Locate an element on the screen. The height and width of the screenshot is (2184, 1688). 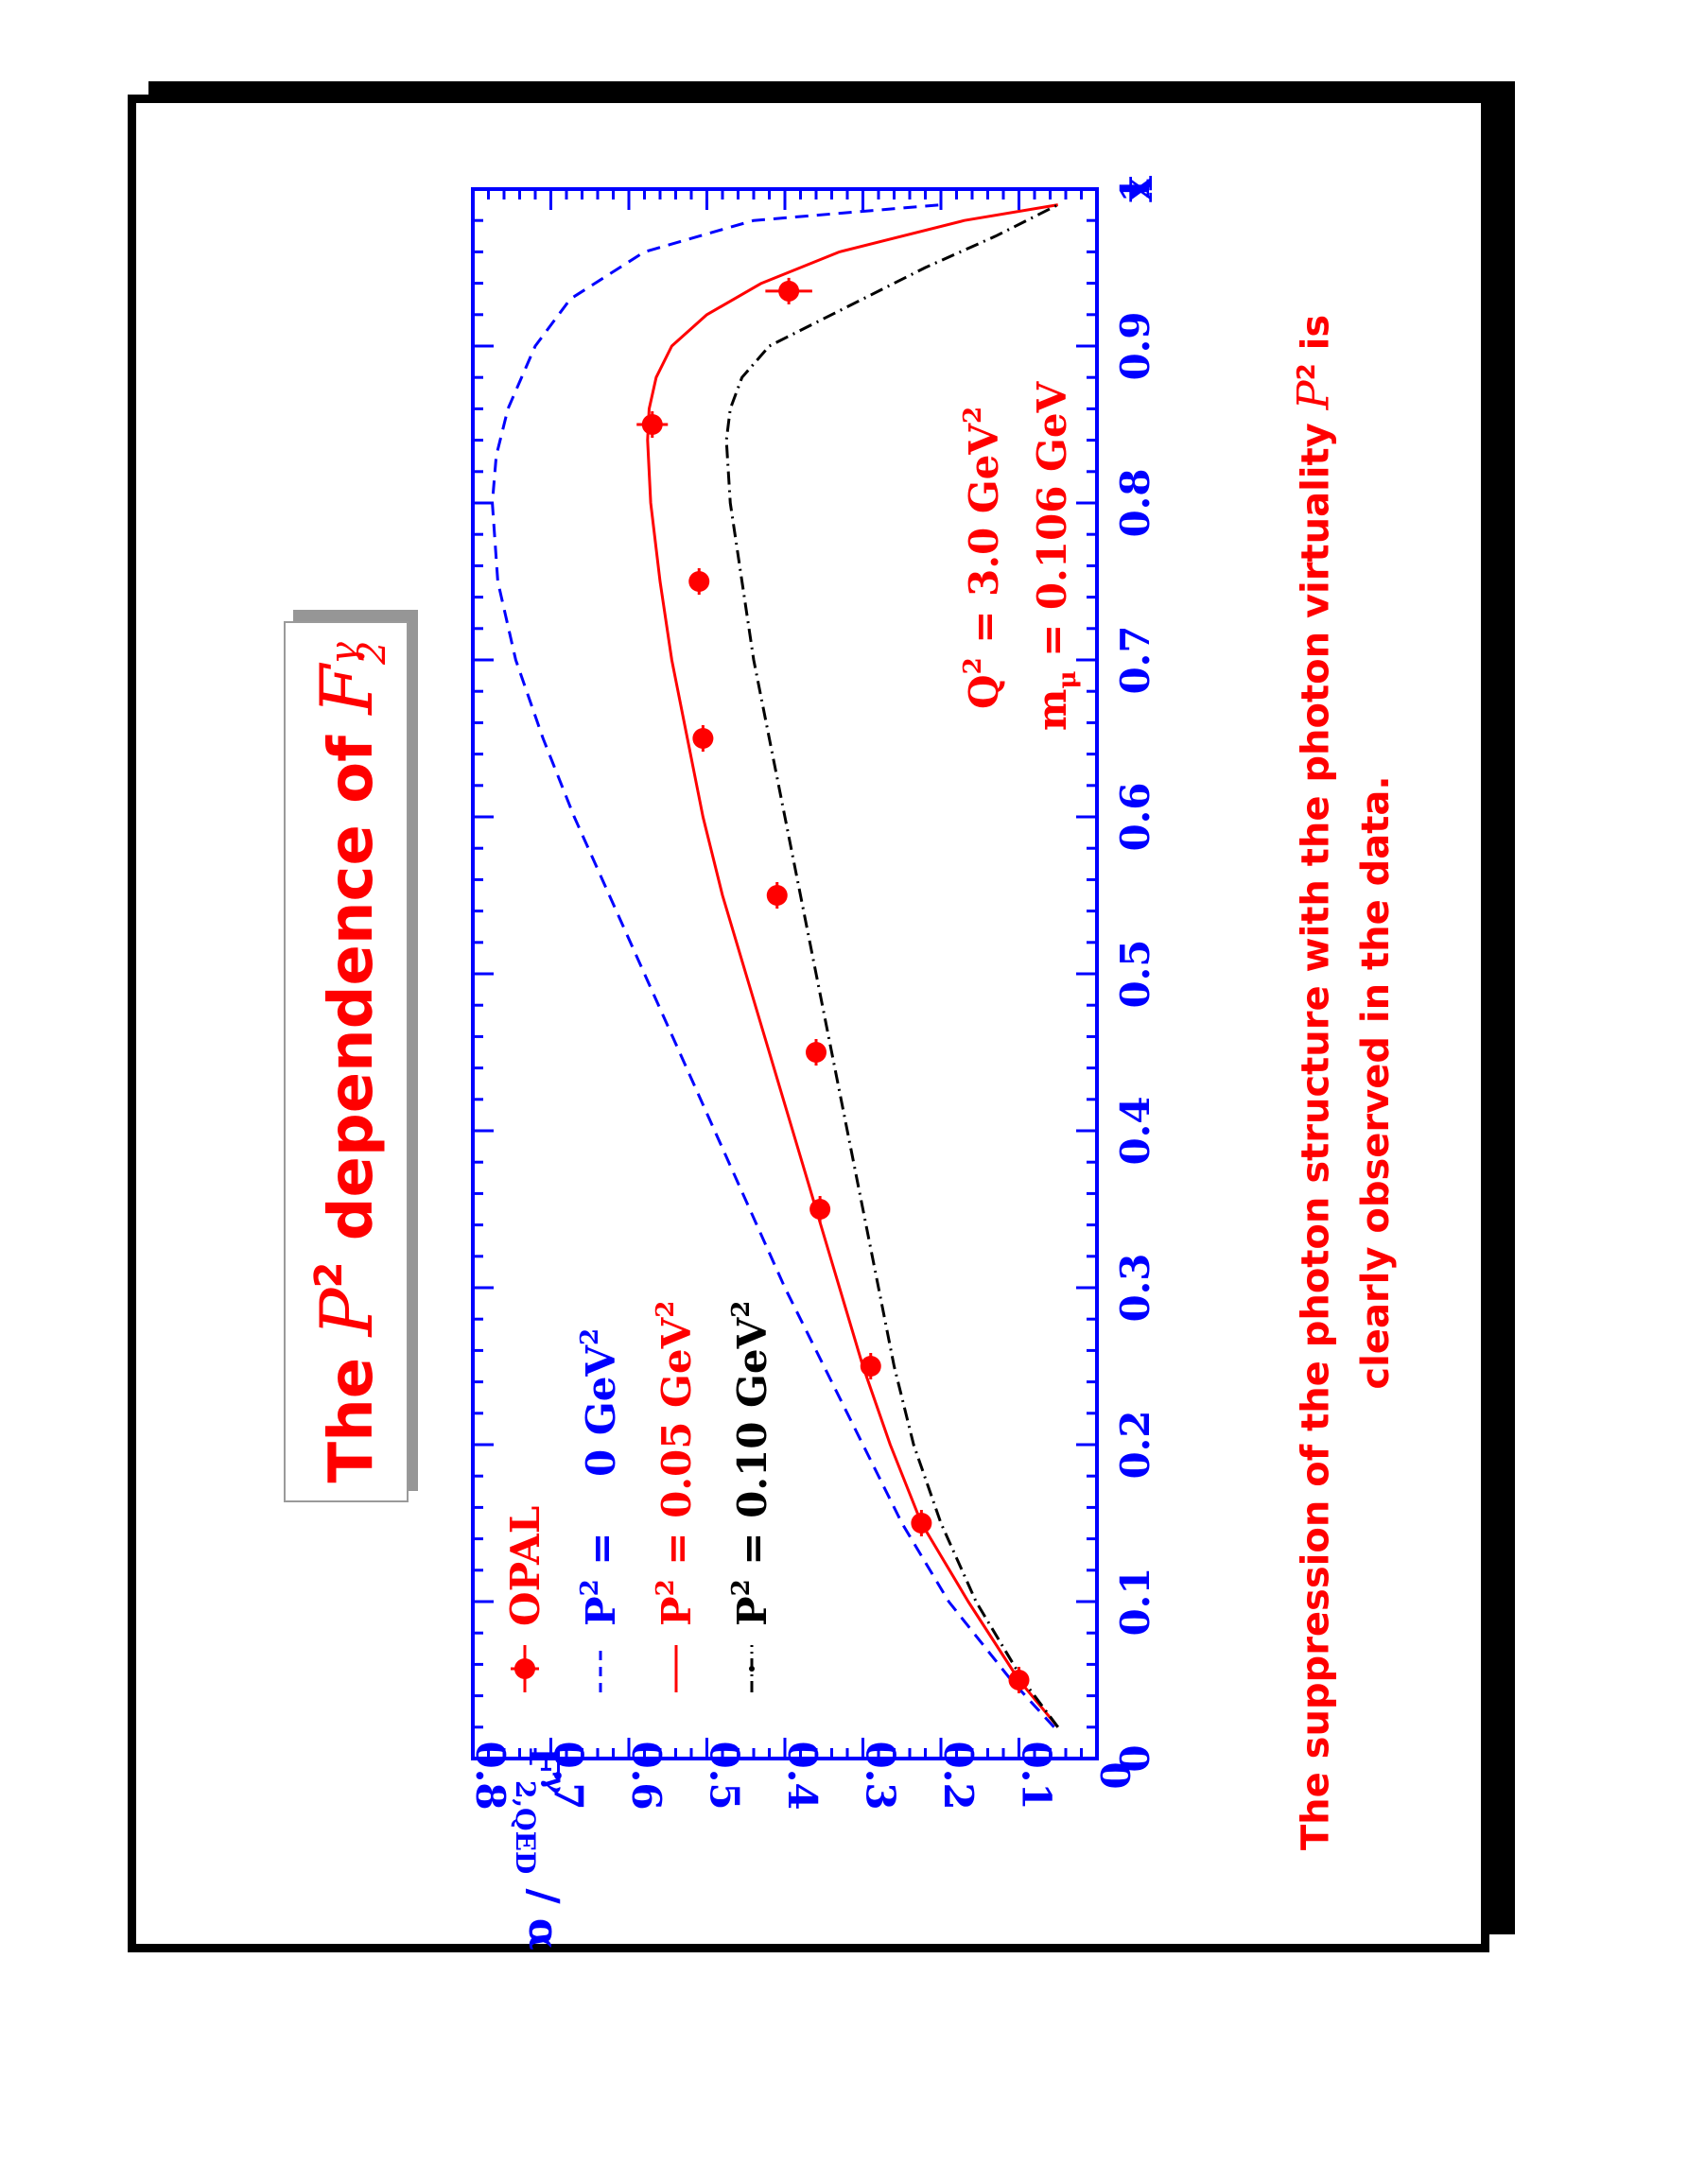
x-tick-label: 0.9 is located at coordinates (1135, 345).